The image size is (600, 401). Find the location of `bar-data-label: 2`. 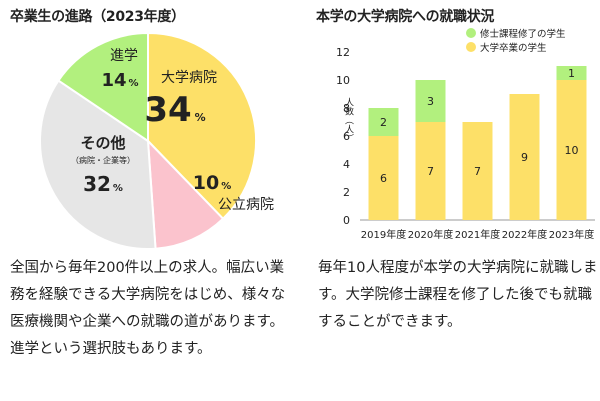

bar-data-label: 2 is located at coordinates (383, 122).